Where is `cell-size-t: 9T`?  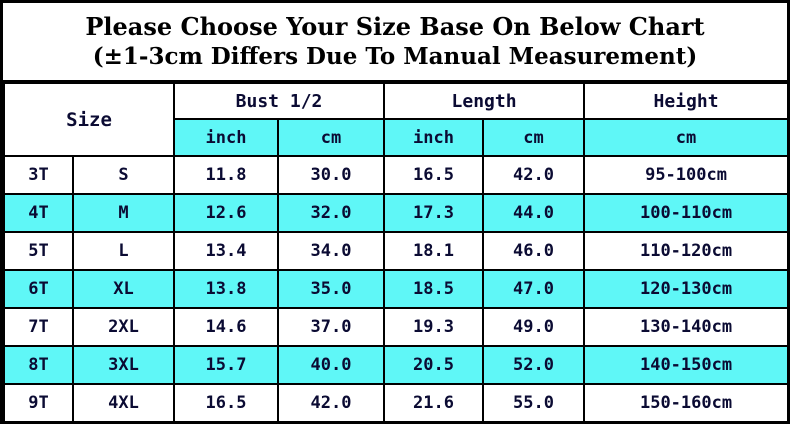 cell-size-t: 9T is located at coordinates (38, 402).